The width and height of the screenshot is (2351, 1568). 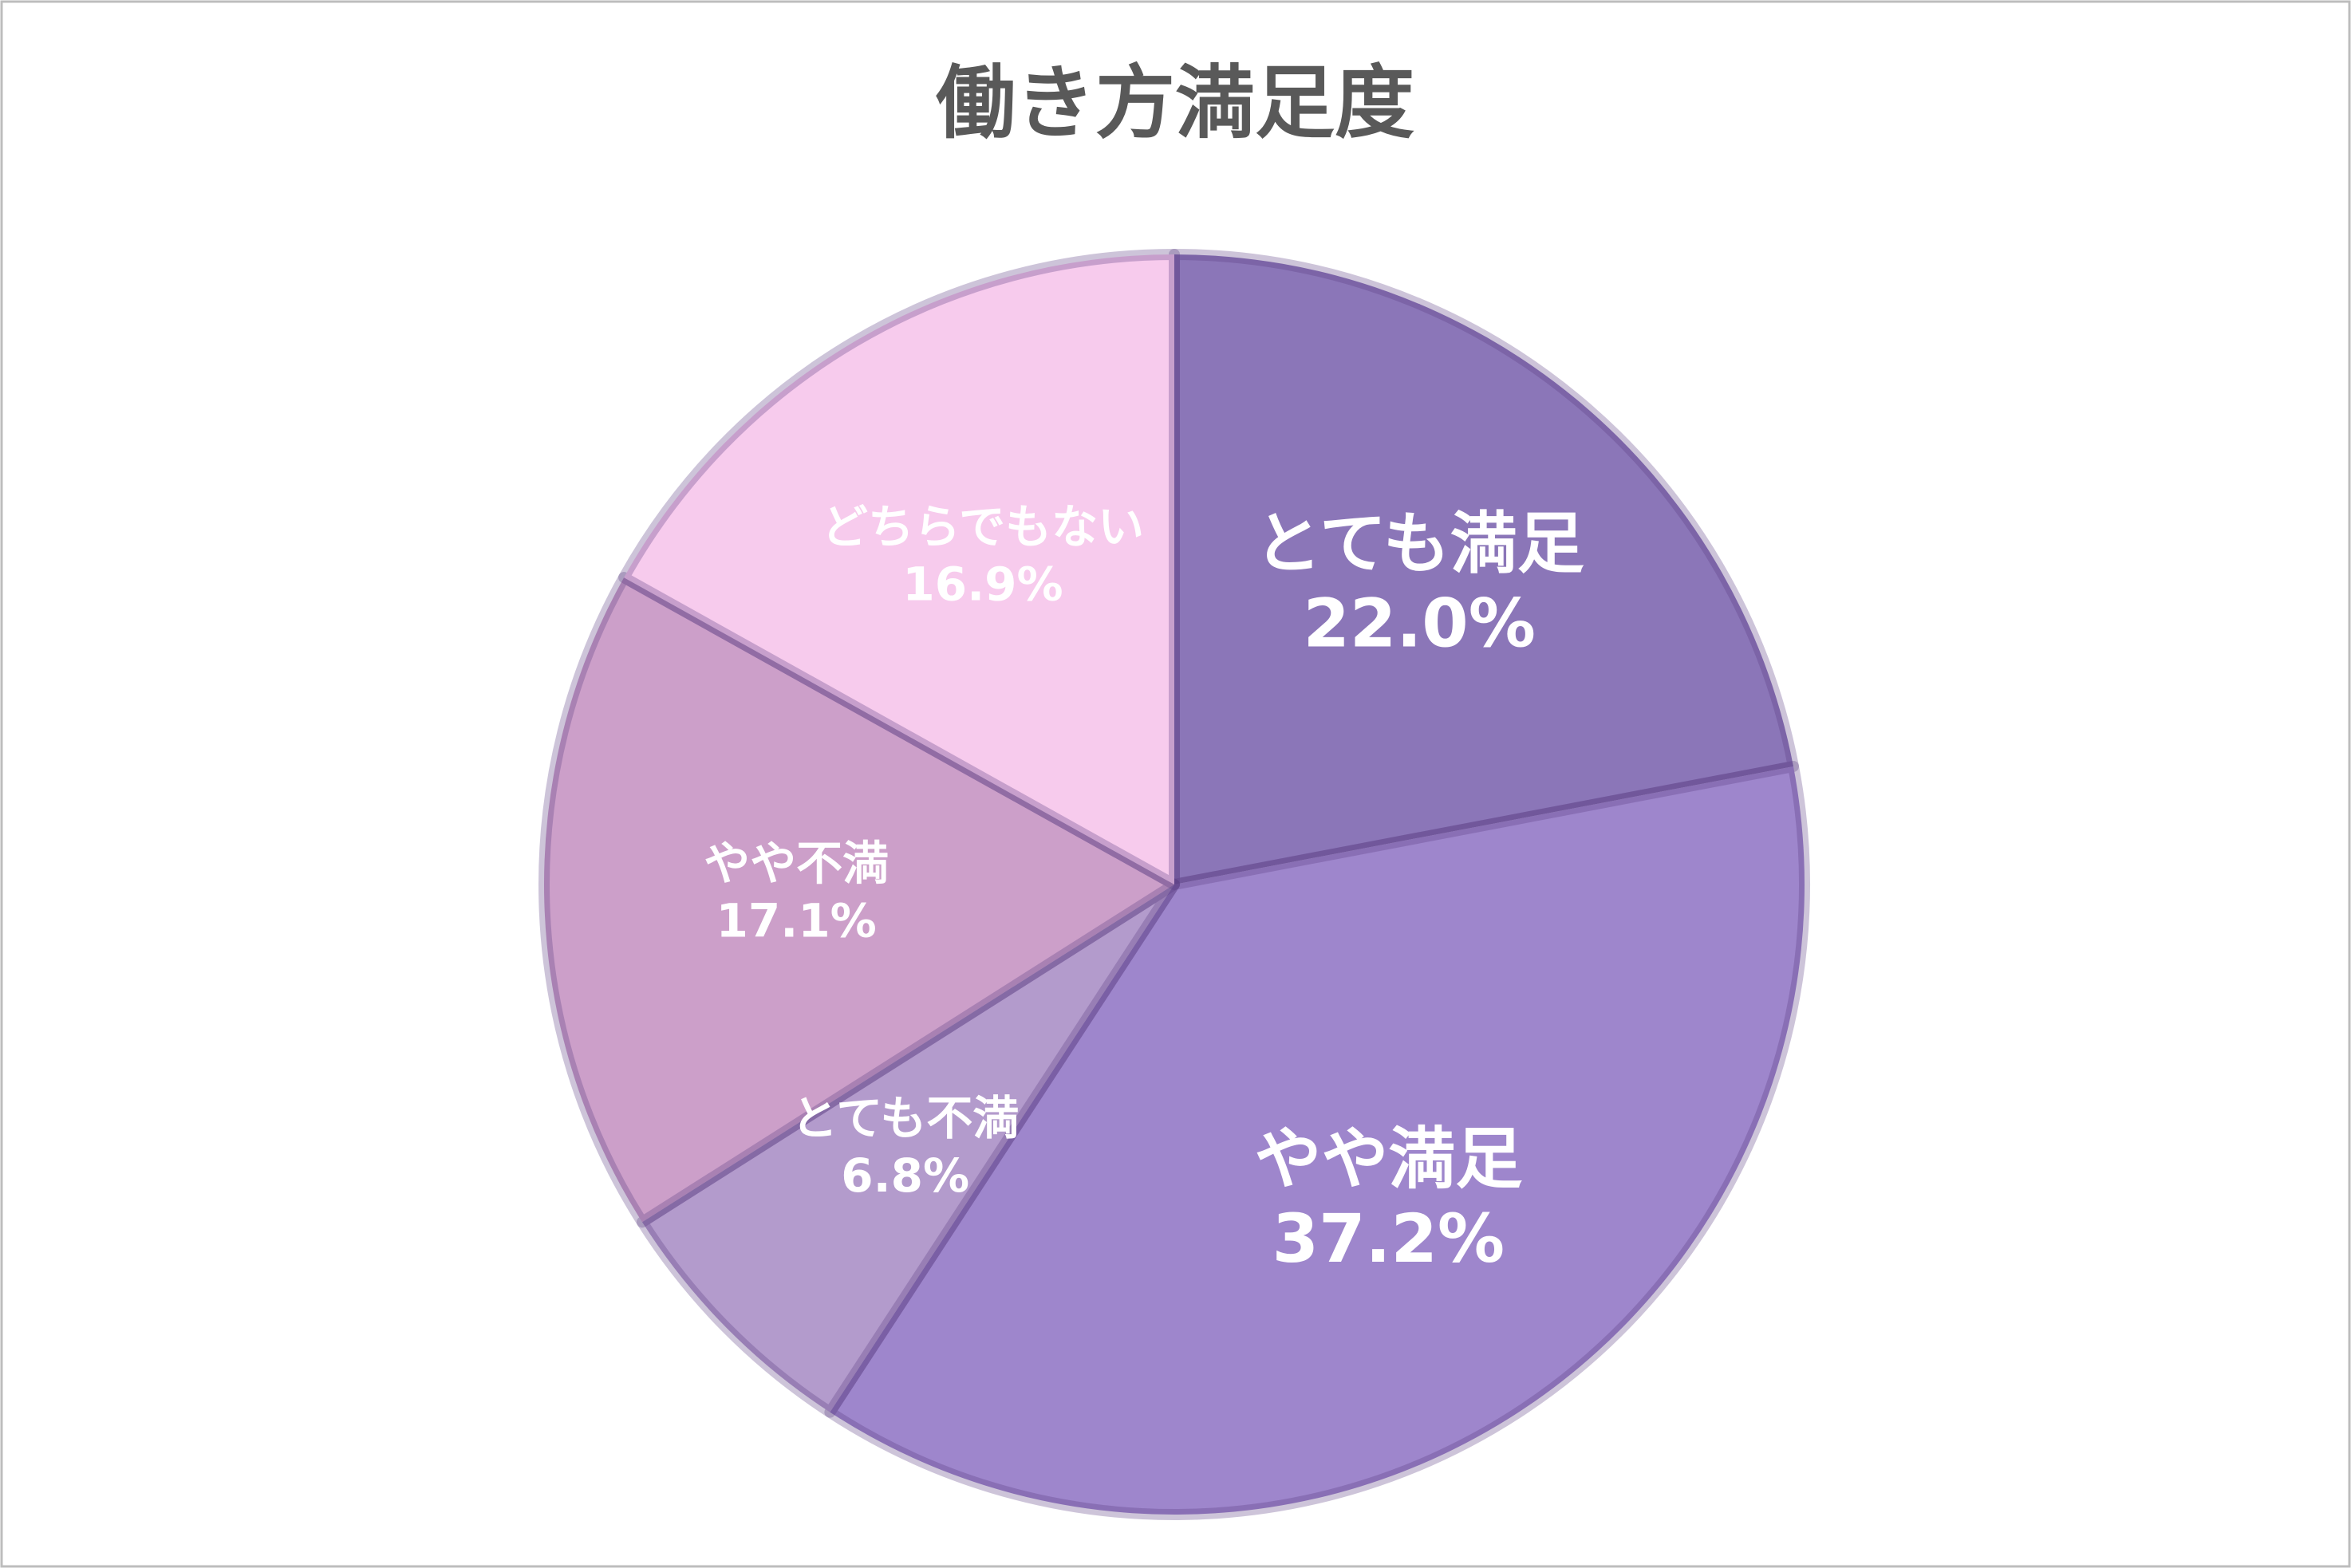 What do you see at coordinates (905, 1175) in the screenshot?
I see `value-label: 6.8%` at bounding box center [905, 1175].